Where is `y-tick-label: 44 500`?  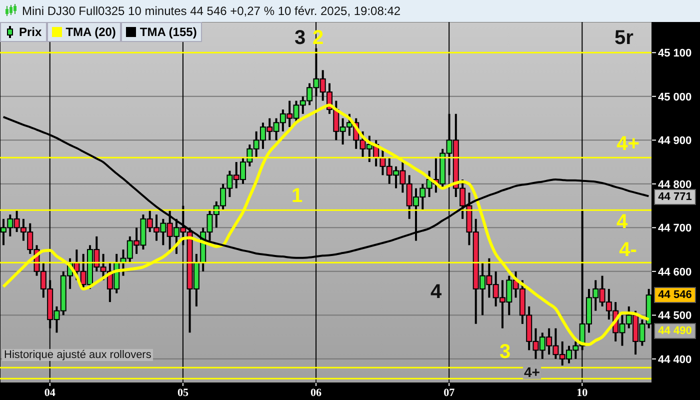 y-tick-label: 44 500 is located at coordinates (675, 316).